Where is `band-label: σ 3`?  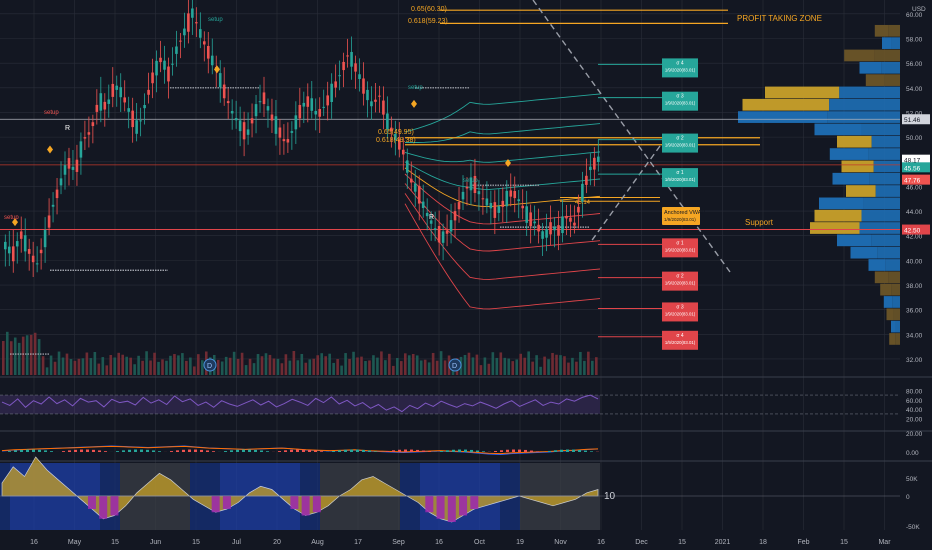
band-label: σ 3 is located at coordinates (679, 307).